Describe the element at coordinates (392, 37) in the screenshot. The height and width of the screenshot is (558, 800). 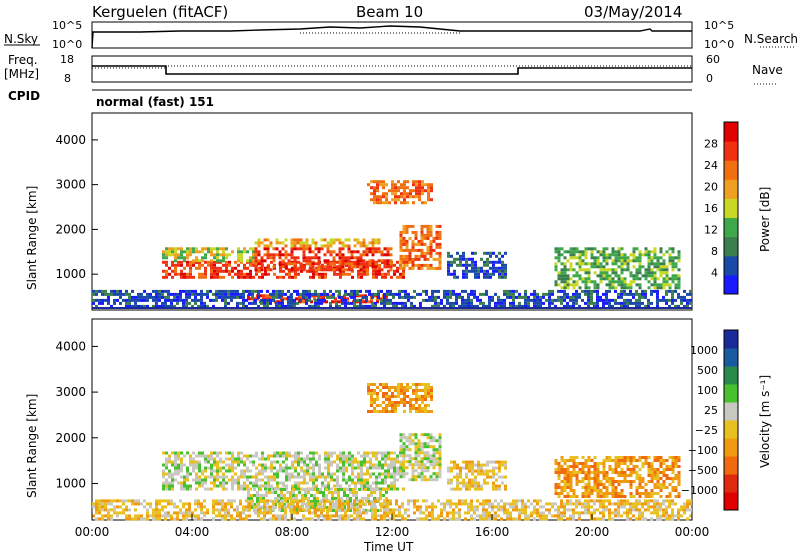
I see `nsky-trace` at that location.